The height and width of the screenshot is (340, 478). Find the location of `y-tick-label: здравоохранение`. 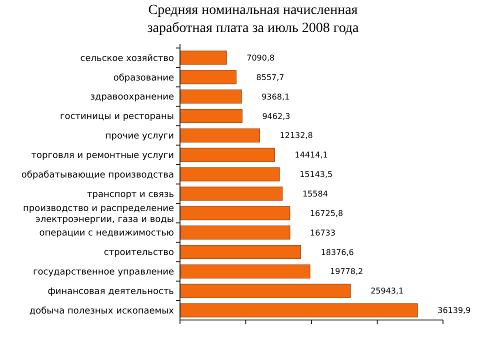

y-tick-label: здравоохранение is located at coordinates (132, 97).